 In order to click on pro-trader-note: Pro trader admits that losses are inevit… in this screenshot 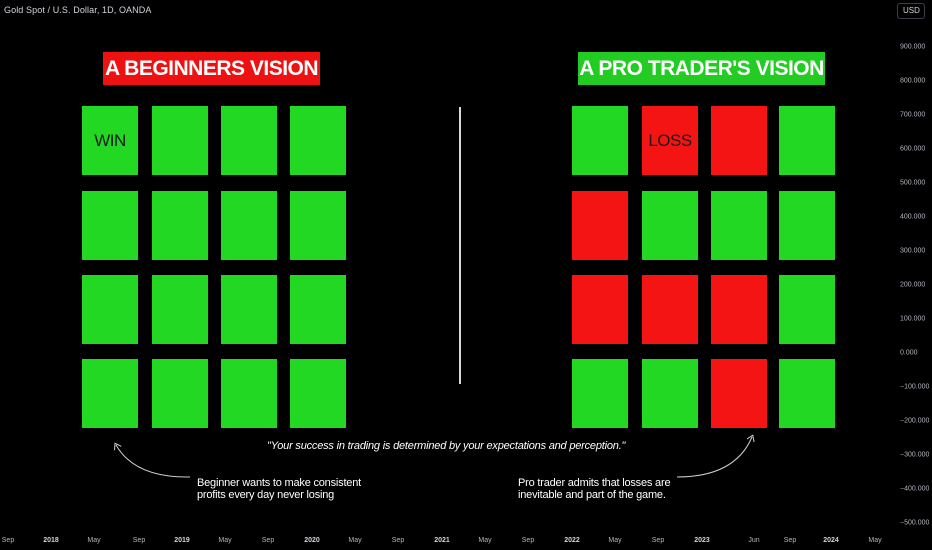, I will do `click(594, 489)`.